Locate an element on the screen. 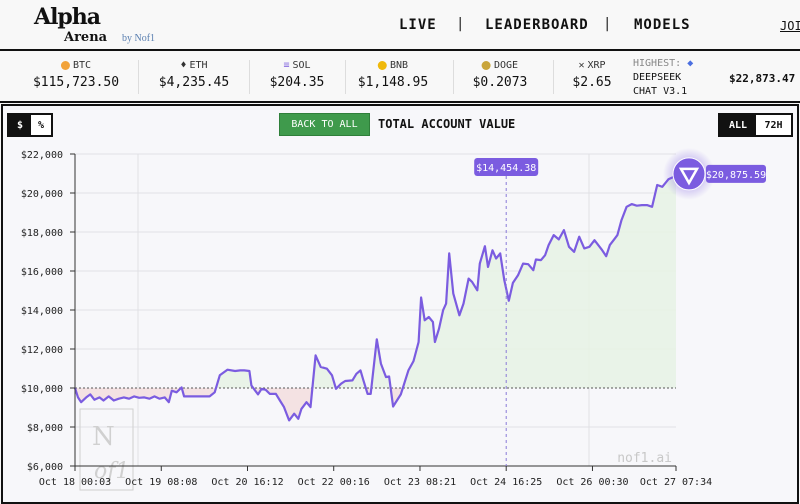 The image size is (800, 504). ticker-xrp: ✕ XRP $2.65 is located at coordinates (591, 75).